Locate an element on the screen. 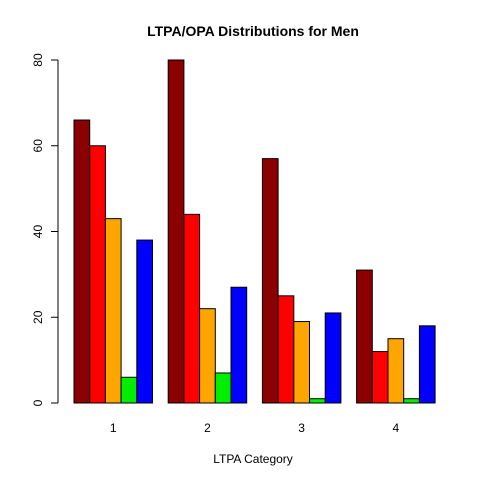  y-tick-label: 20 is located at coordinates (38, 317).